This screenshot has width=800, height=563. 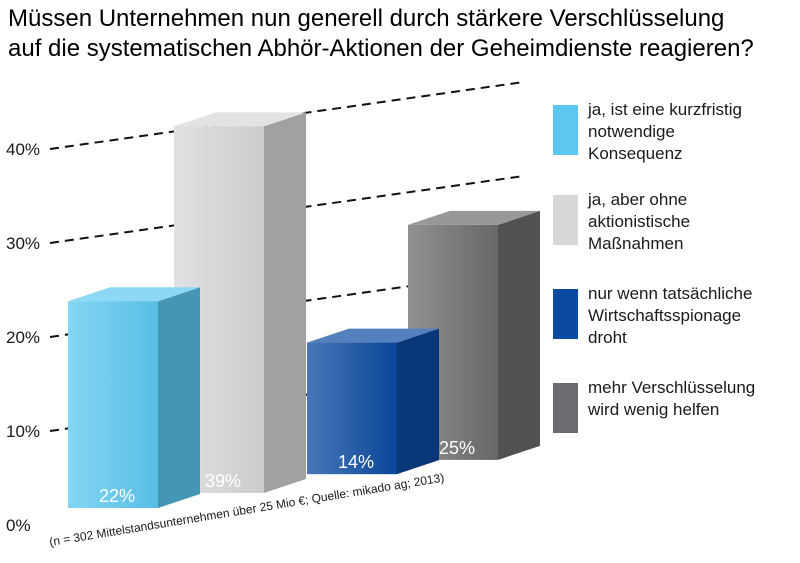 I want to click on legend-item: mehr Verschlüsselung wird wenig helfen, so click(x=654, y=405).